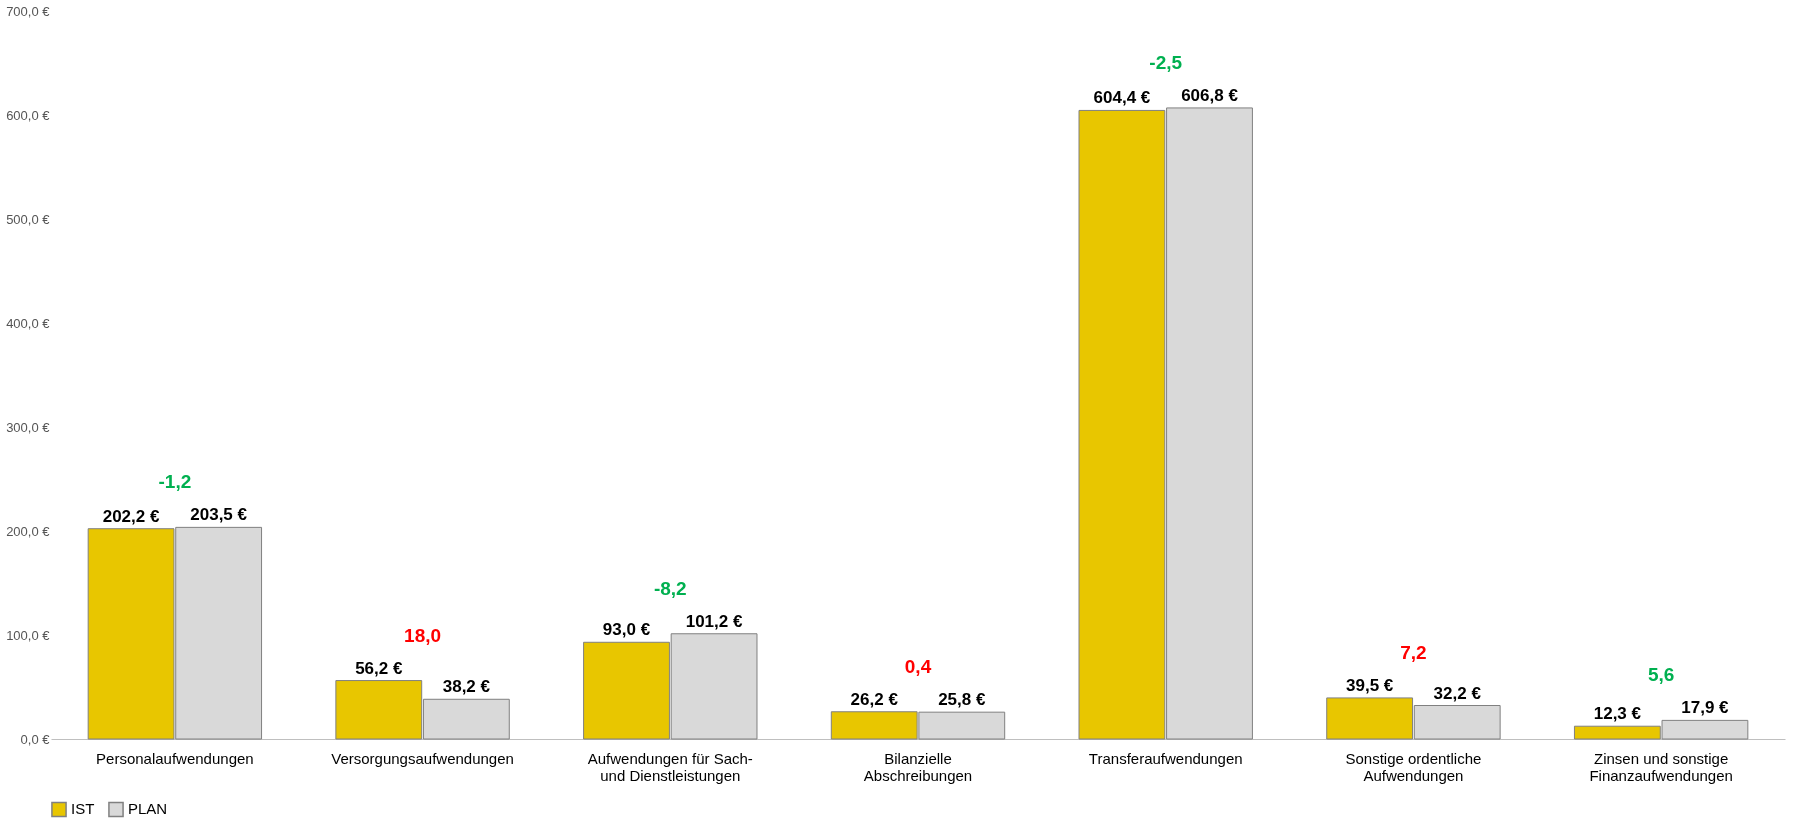 The width and height of the screenshot is (1809, 838). What do you see at coordinates (962, 700) in the screenshot?
I see `data-label: 25,8 €` at bounding box center [962, 700].